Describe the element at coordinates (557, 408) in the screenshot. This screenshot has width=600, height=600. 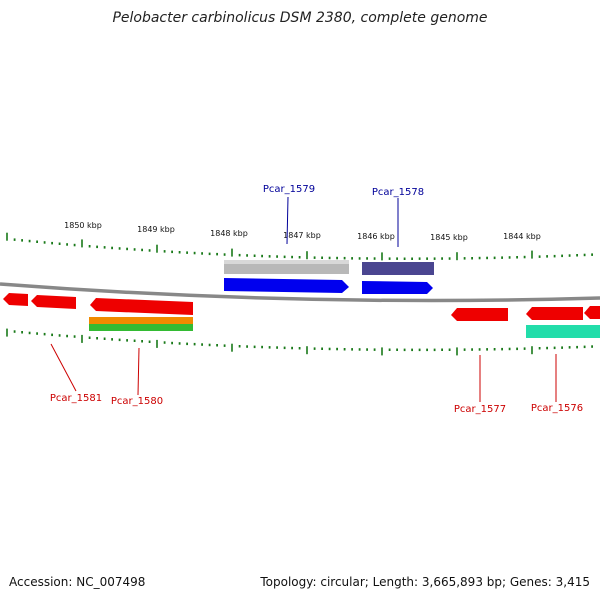
I see `gene-label-pcar-1576: Pcar_1576` at that location.